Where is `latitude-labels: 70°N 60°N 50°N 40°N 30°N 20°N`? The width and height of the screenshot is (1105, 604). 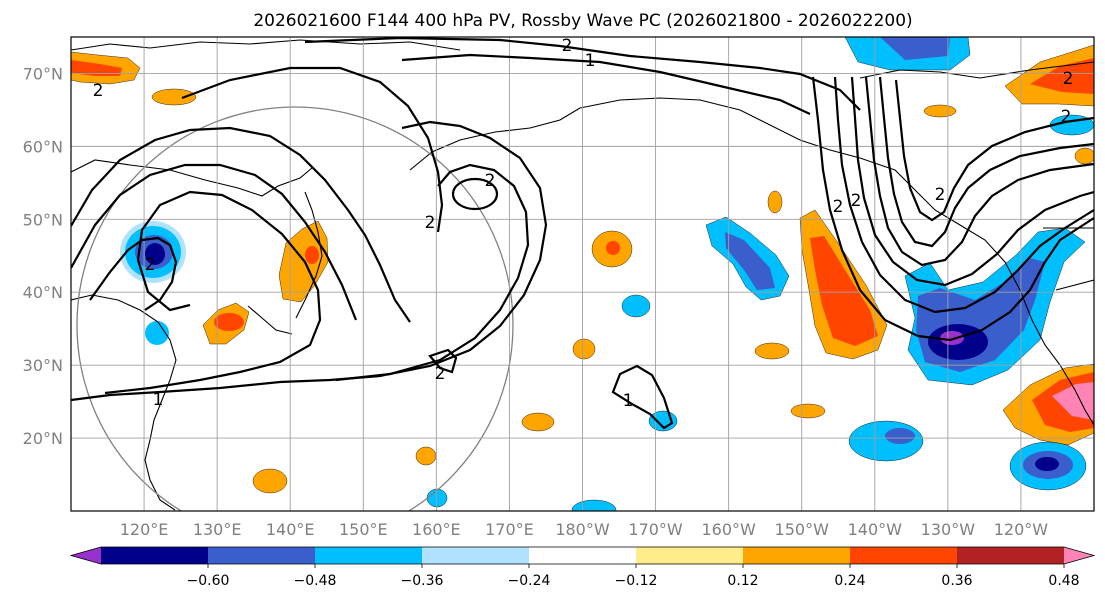
latitude-labels: 70°N 60°N 50°N 40°N 30°N 20°N is located at coordinates (43, 256).